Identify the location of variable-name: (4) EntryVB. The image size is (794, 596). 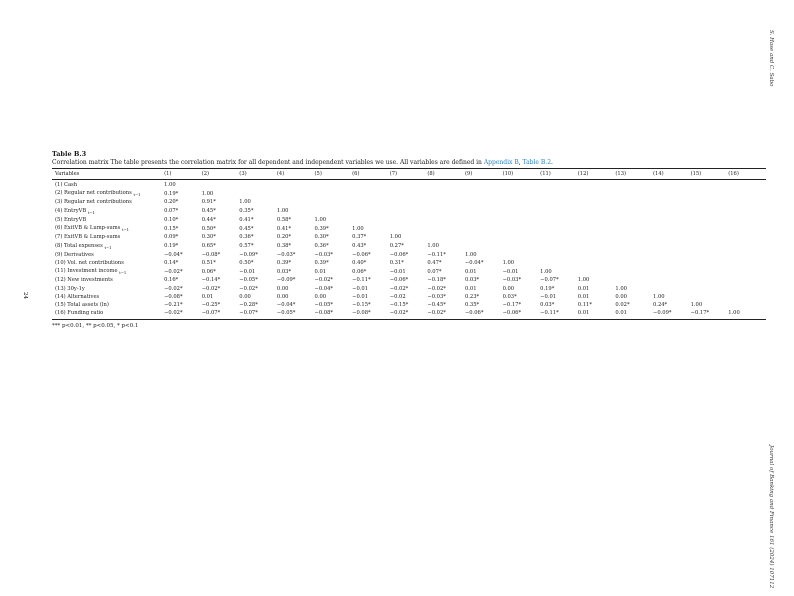
(71, 210).